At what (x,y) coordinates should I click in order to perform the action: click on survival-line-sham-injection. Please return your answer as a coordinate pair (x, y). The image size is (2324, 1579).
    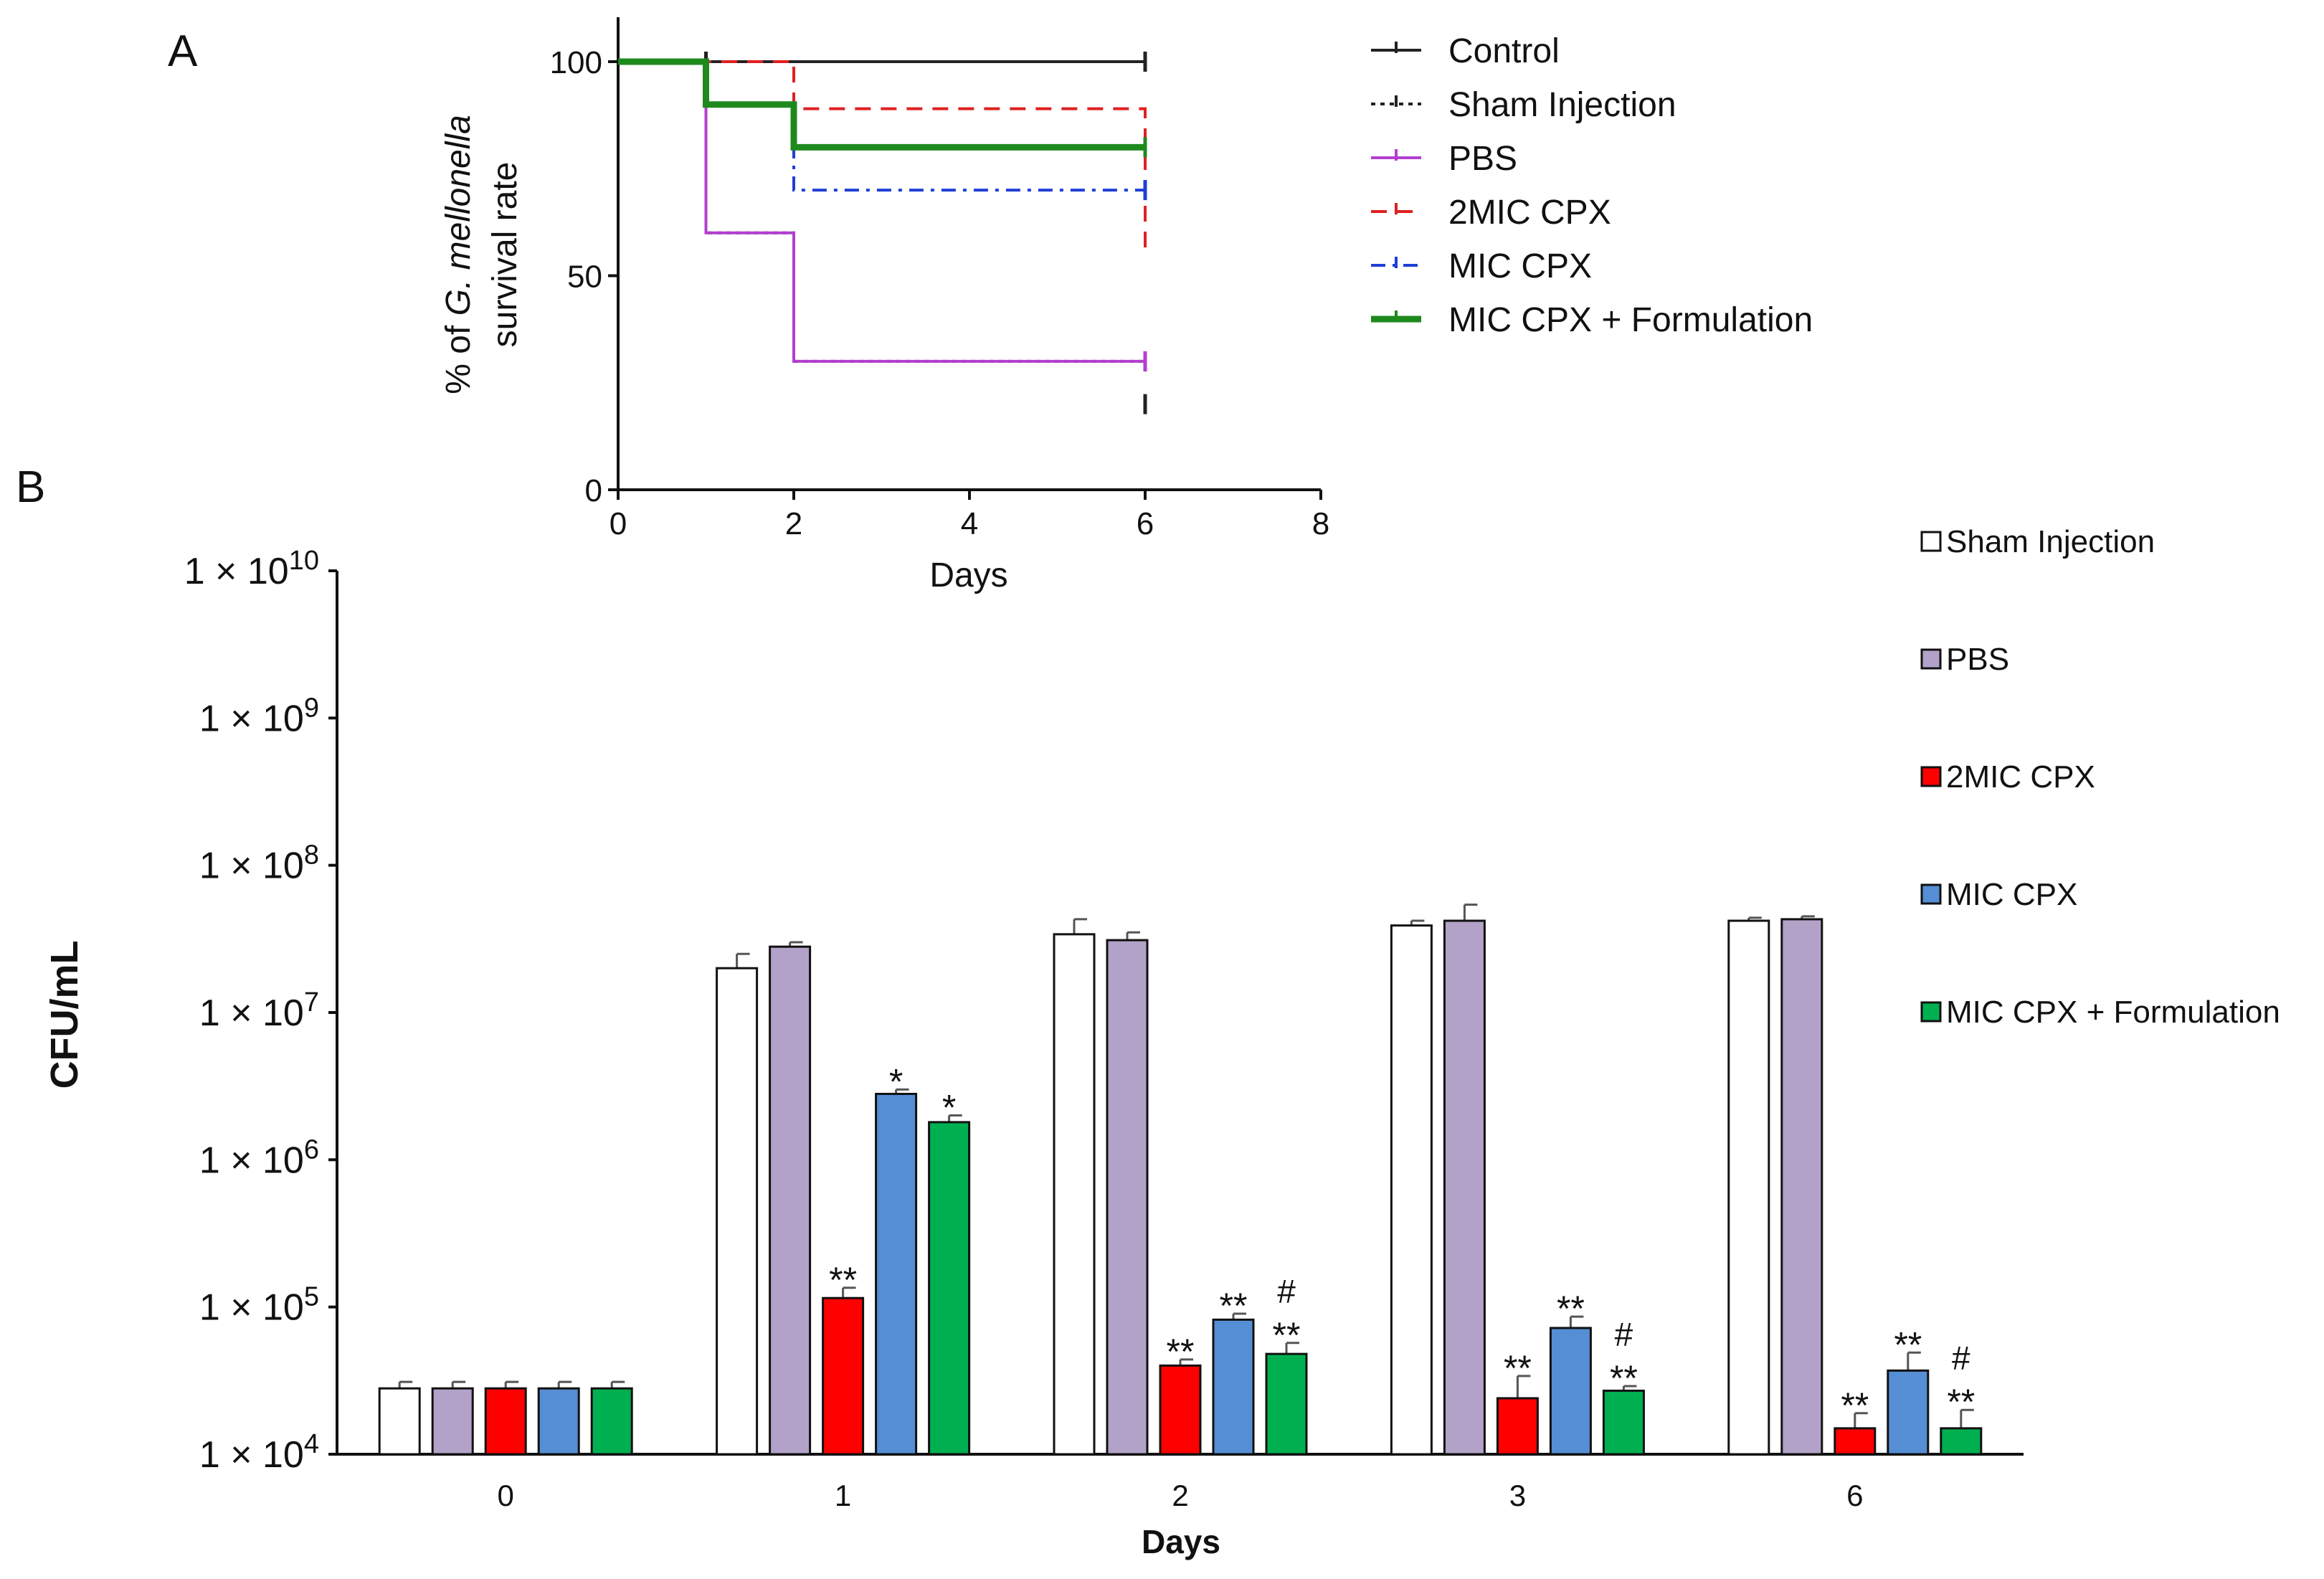
    Looking at the image, I should click on (881, 211).